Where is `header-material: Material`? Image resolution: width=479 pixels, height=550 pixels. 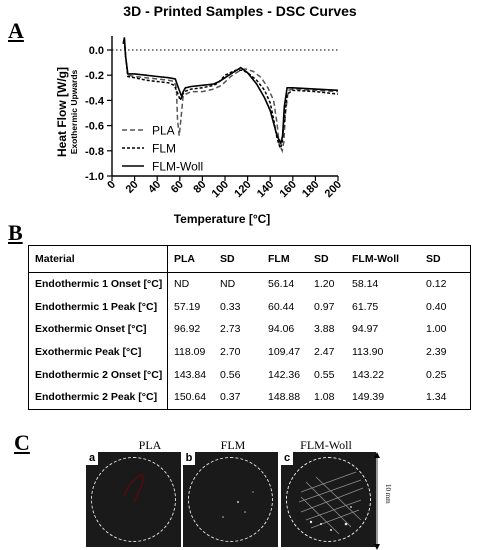
header-material: Material is located at coordinates (98, 259).